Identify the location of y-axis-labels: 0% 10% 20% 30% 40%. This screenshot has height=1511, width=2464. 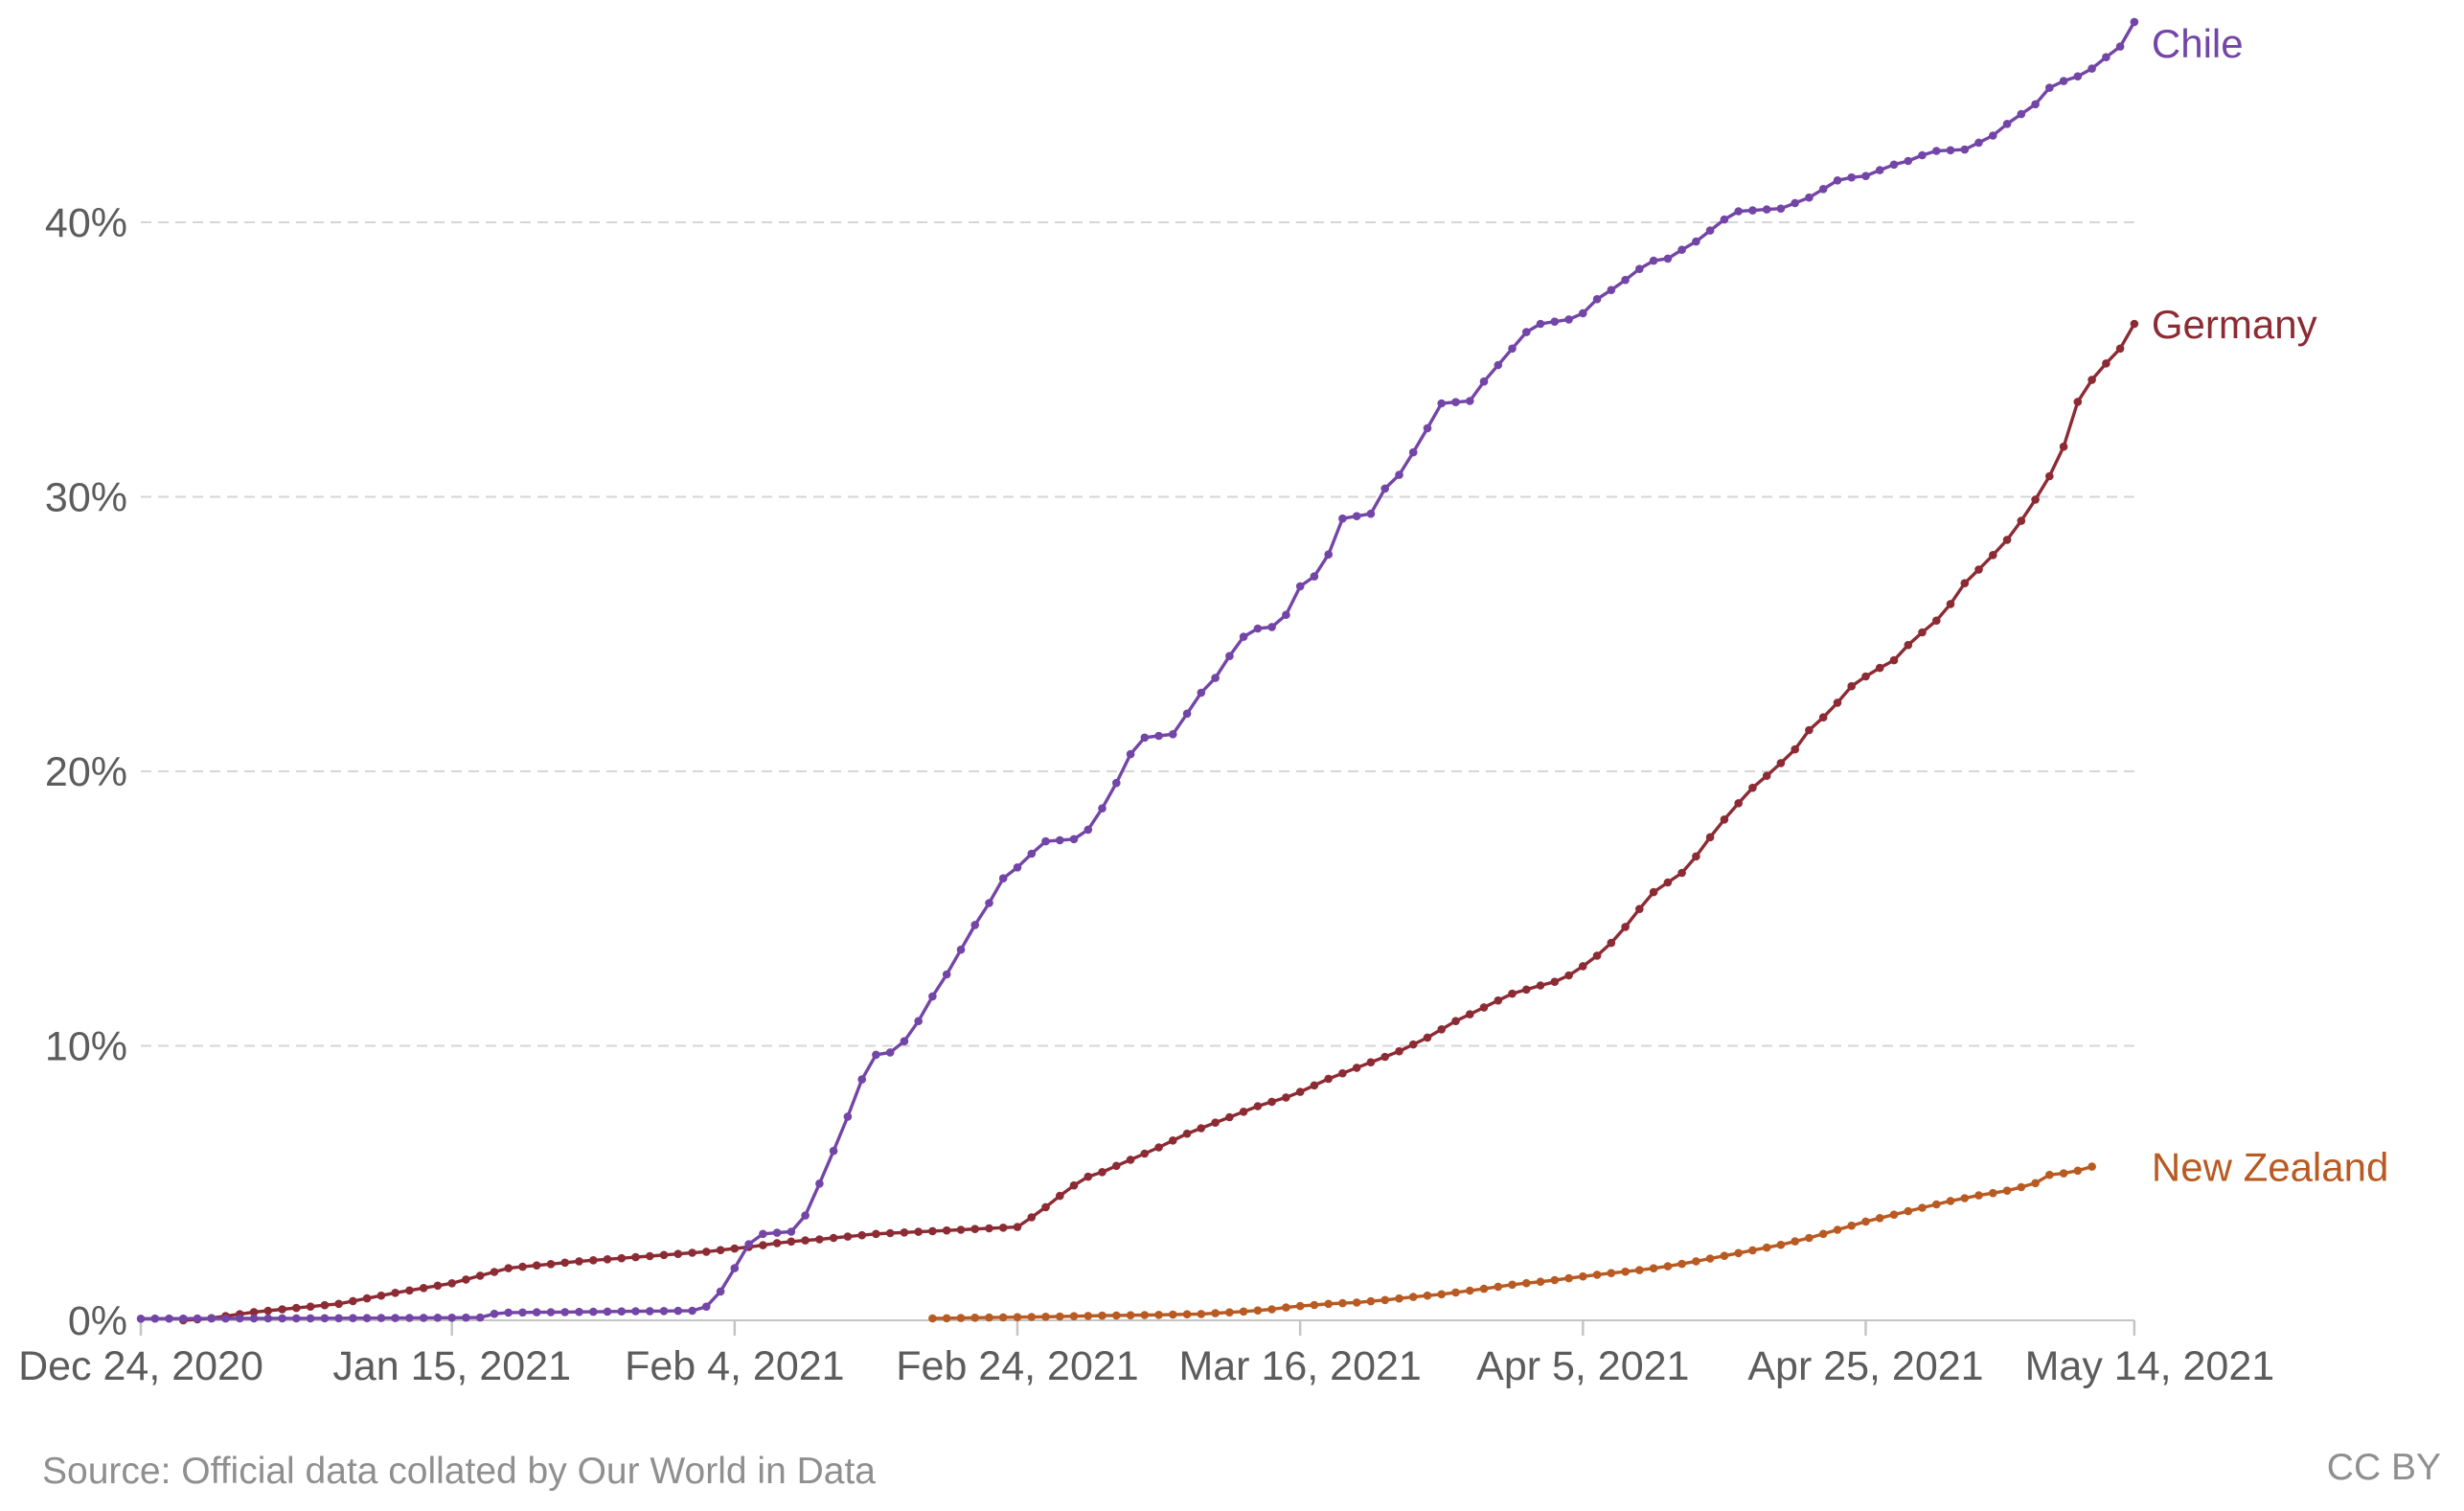
(86, 772).